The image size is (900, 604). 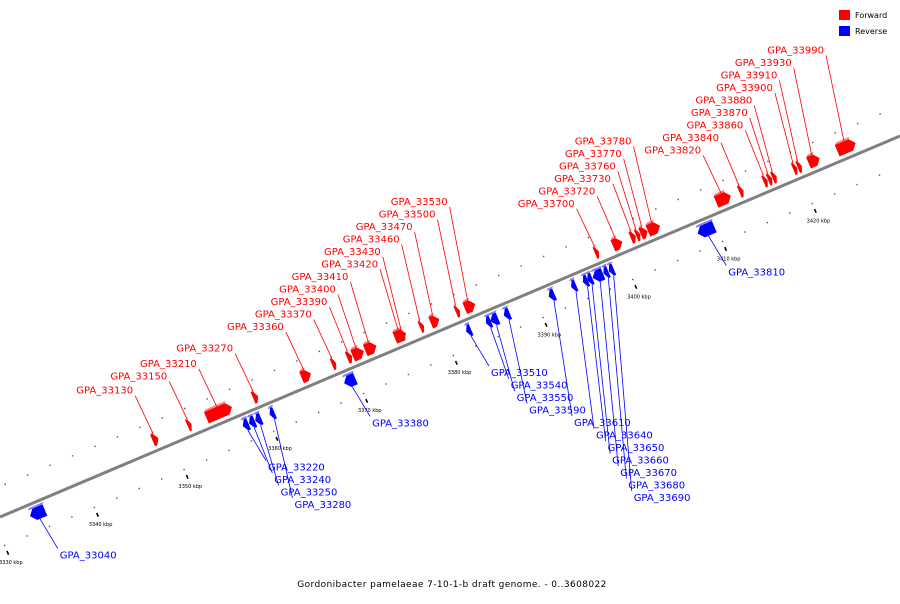 What do you see at coordinates (624, 436) in the screenshot?
I see `gene-label: GPA_33640` at bounding box center [624, 436].